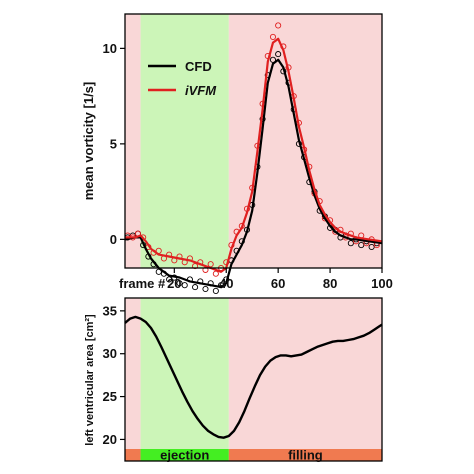 The width and height of the screenshot is (474, 474). Describe the element at coordinates (330, 283) in the screenshot. I see `x-tick-label: 80` at that location.